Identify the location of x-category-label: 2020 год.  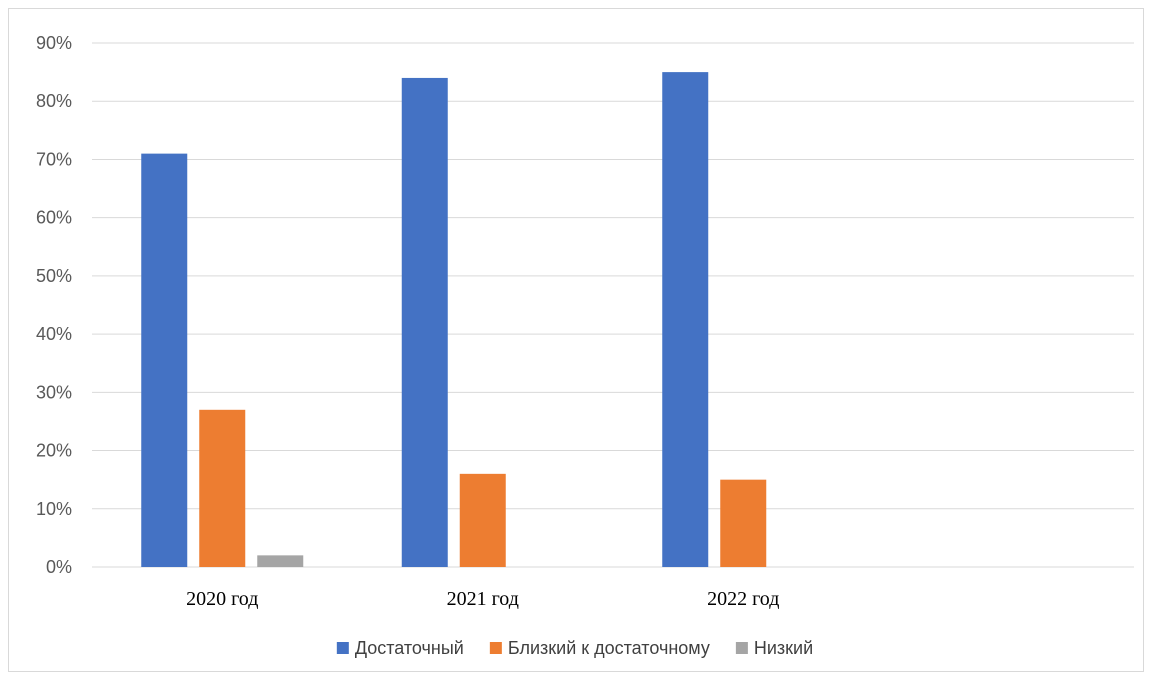
(222, 599).